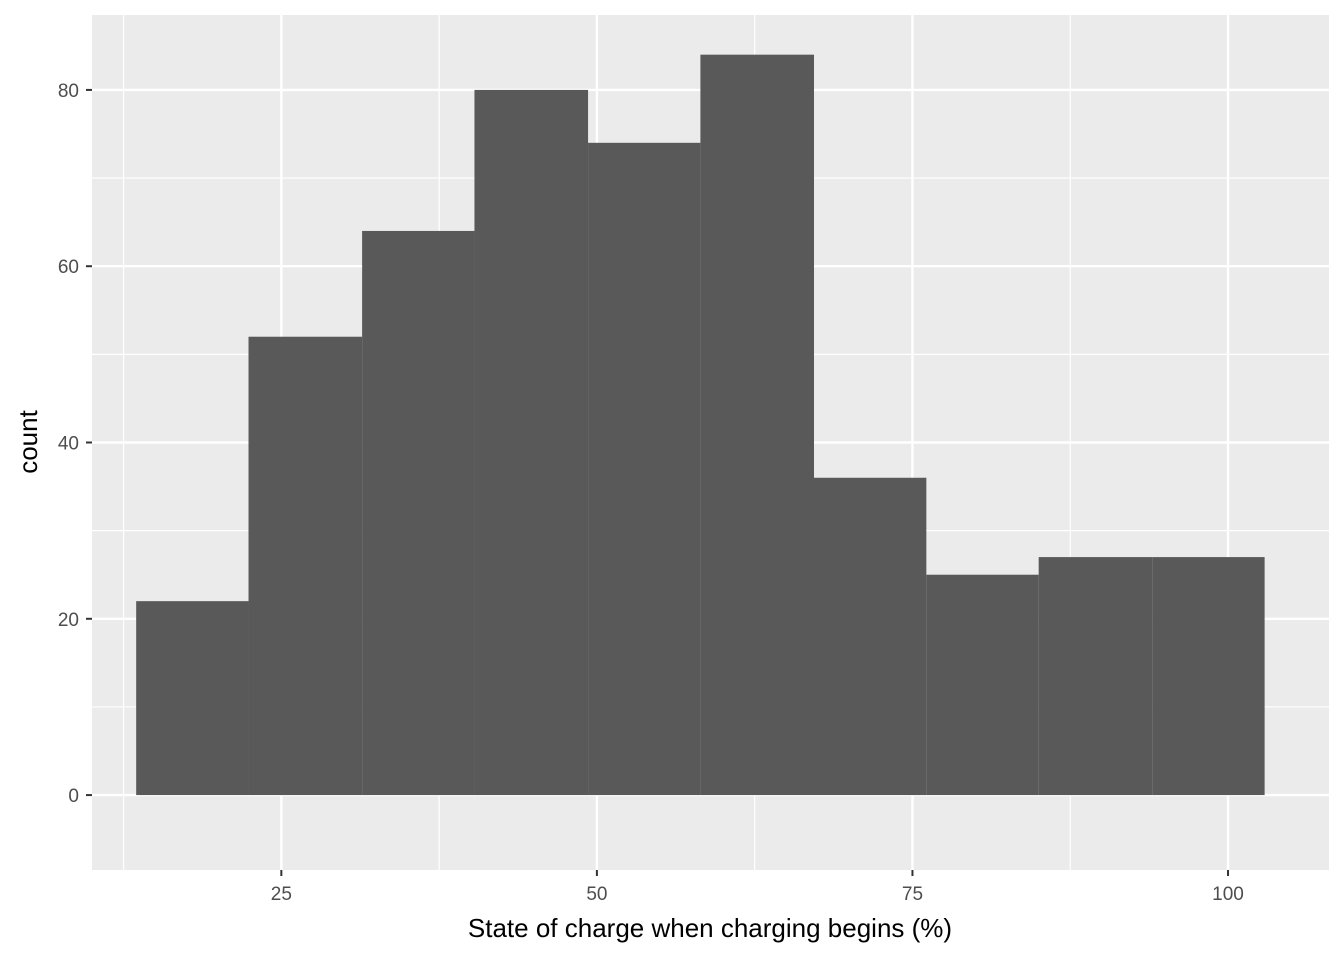 The height and width of the screenshot is (960, 1344). I want to click on y-axis: 0 20 40 60 80, so click(75, 444).